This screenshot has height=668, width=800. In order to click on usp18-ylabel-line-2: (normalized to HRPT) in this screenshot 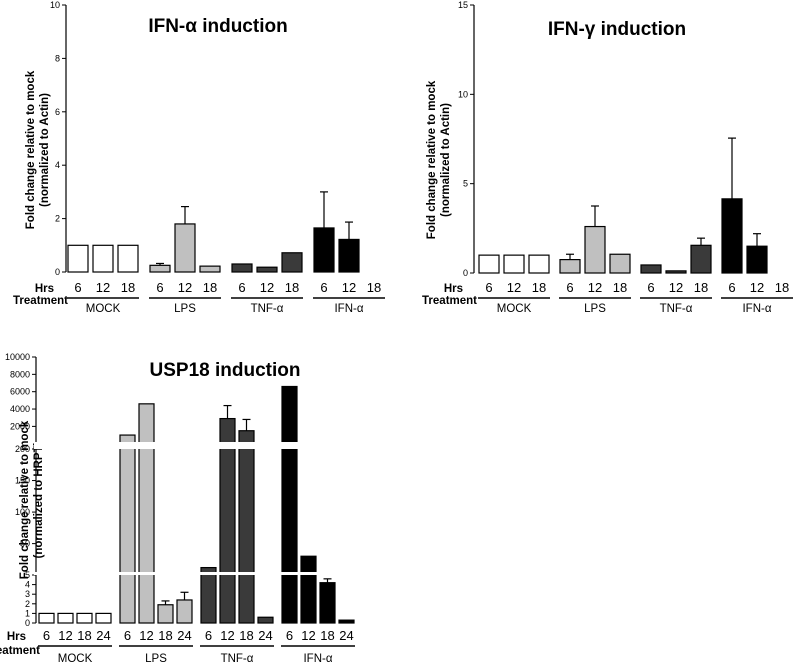, I will do `click(39, 499)`.